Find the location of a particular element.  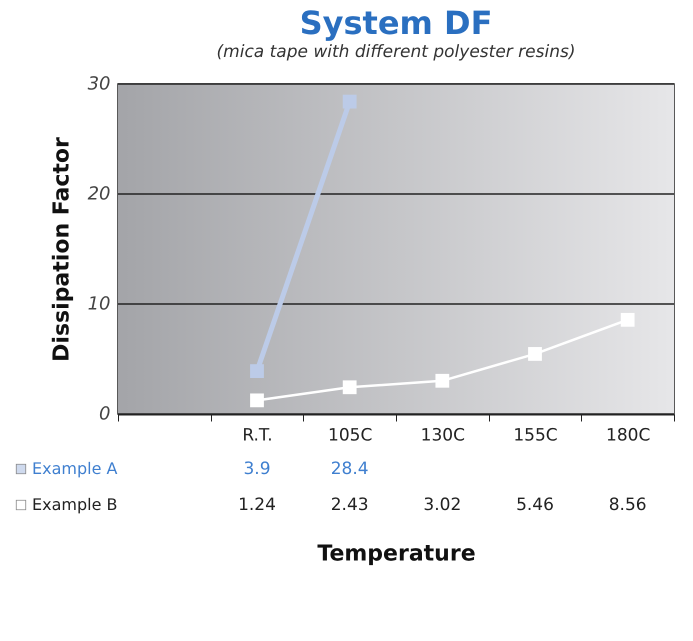

legend-label: Example A is located at coordinates (75, 468).